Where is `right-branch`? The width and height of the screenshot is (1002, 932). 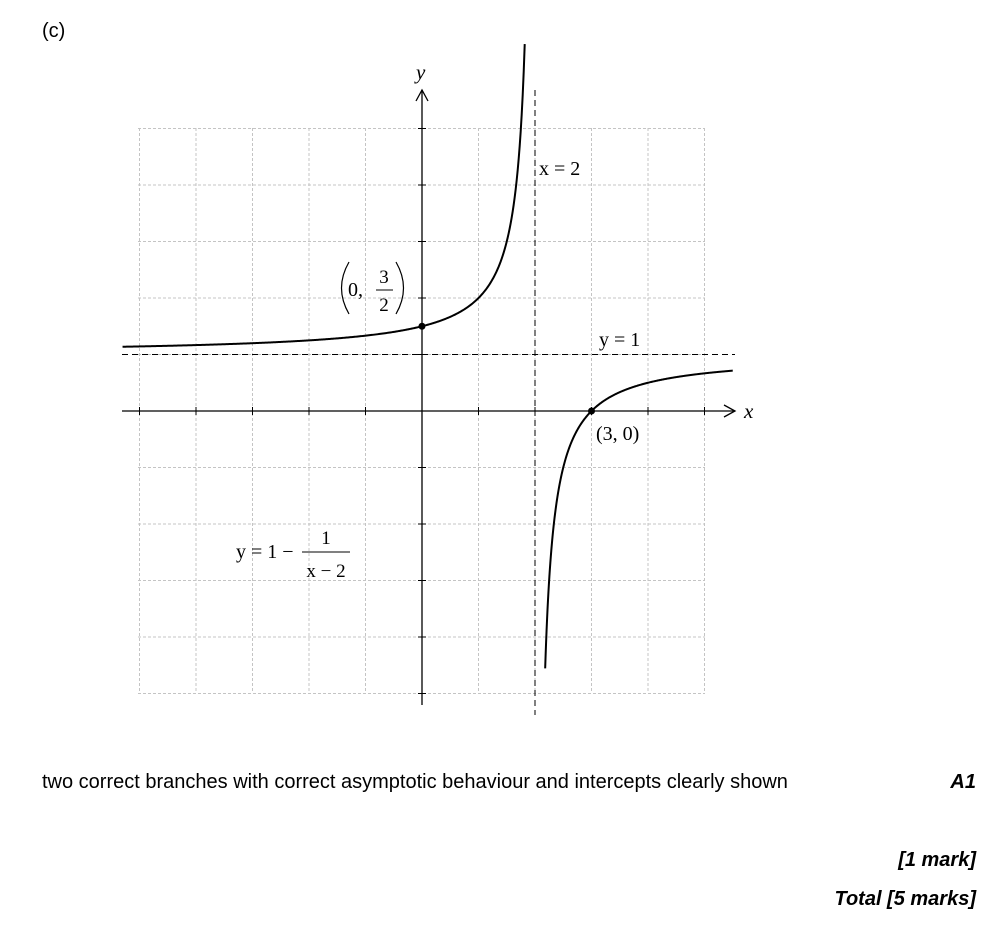 right-branch is located at coordinates (638, 519).